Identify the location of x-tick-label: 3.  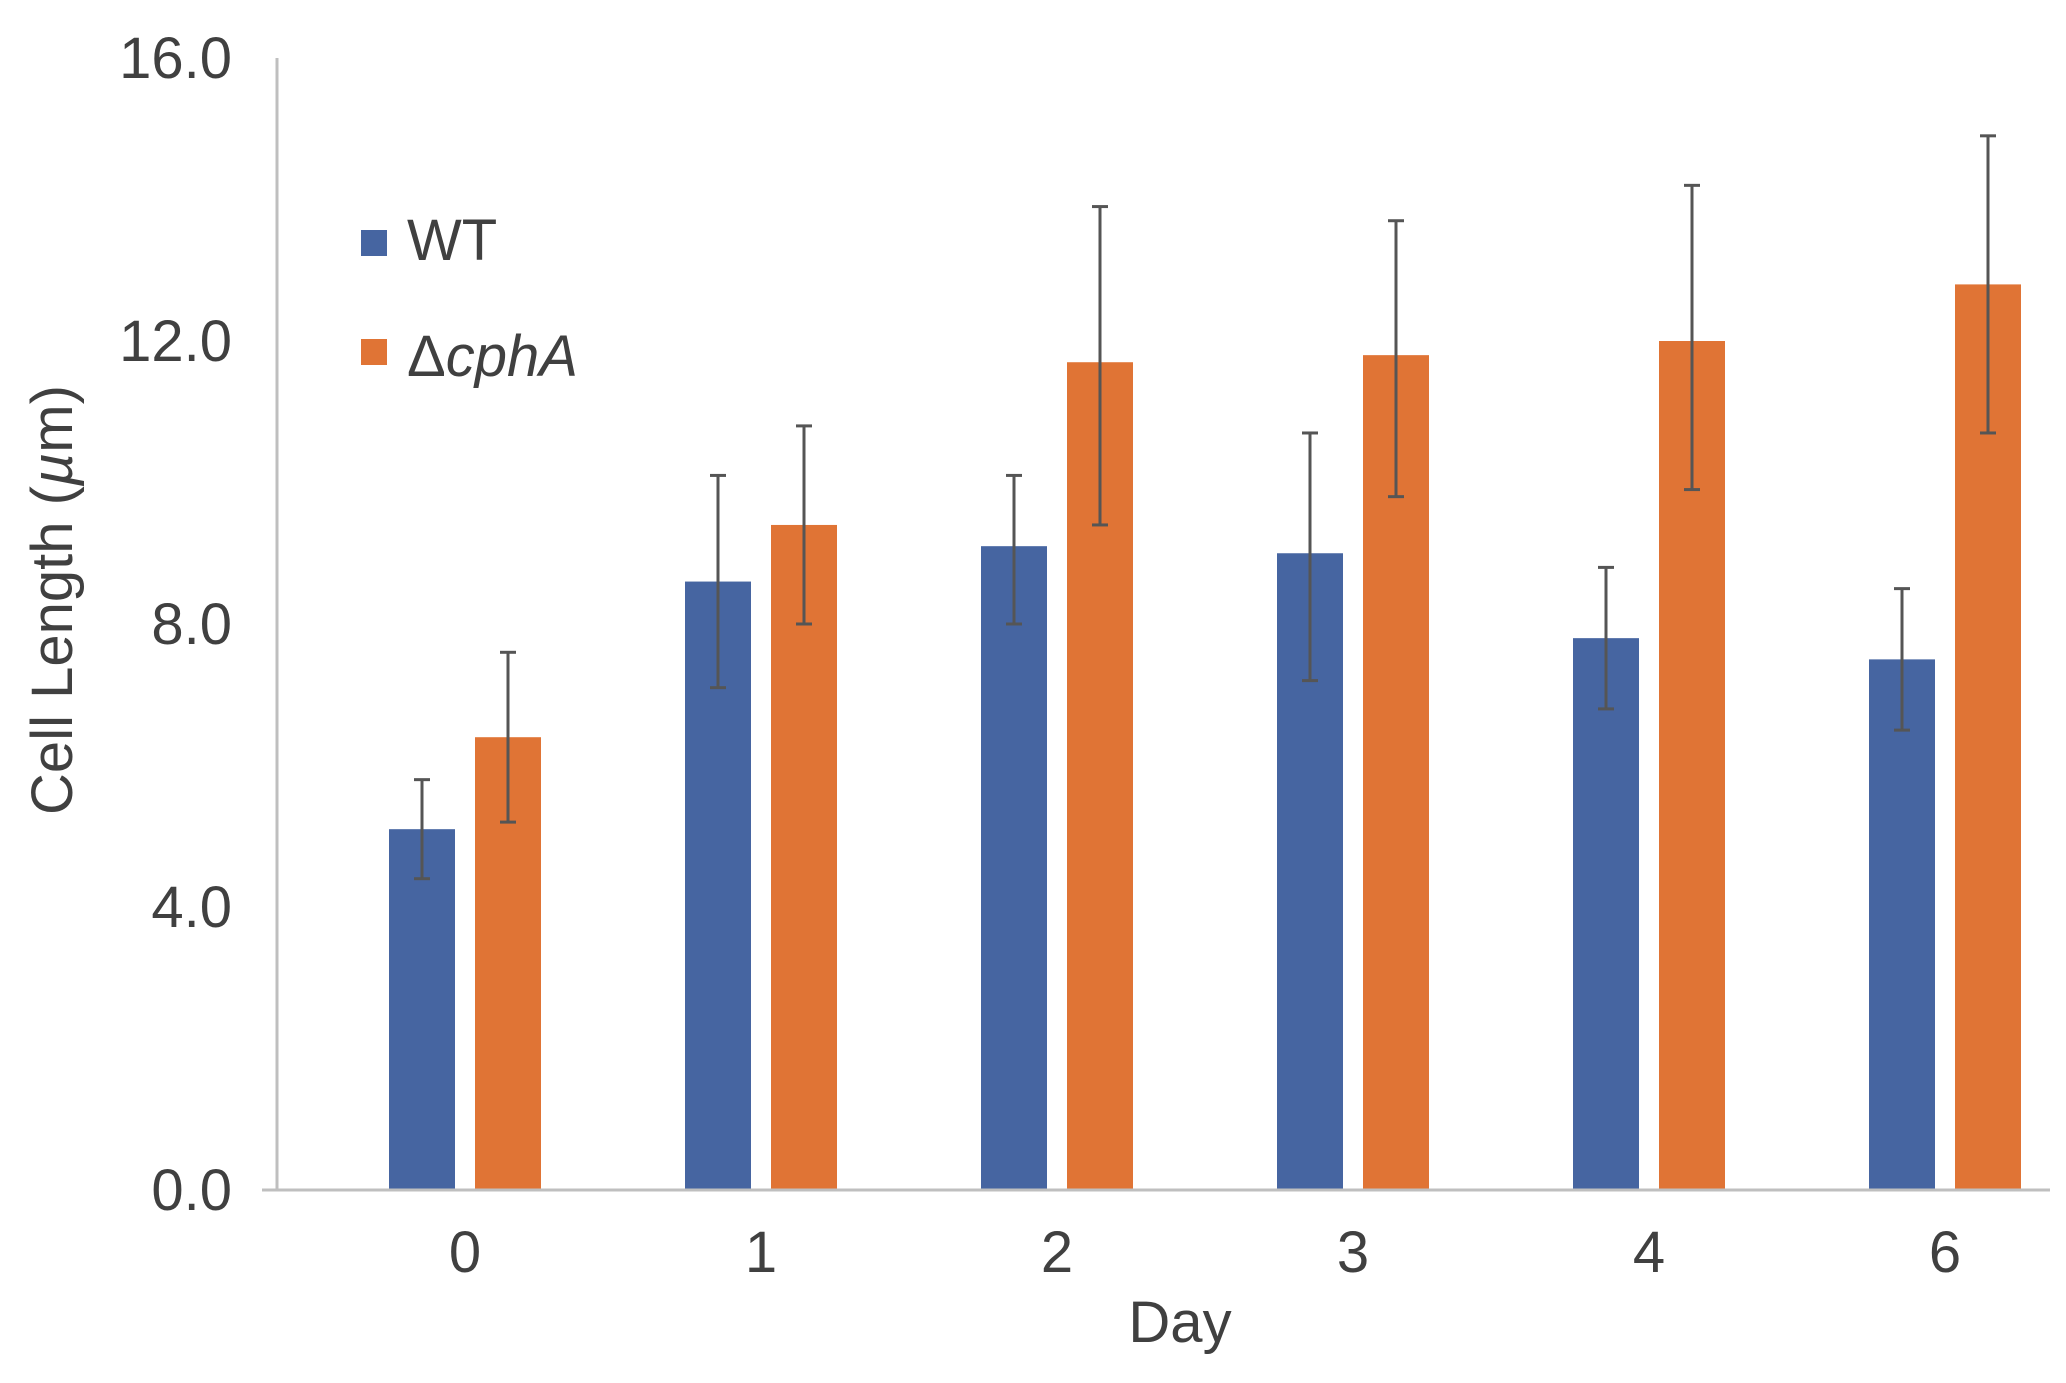
(1353, 1252).